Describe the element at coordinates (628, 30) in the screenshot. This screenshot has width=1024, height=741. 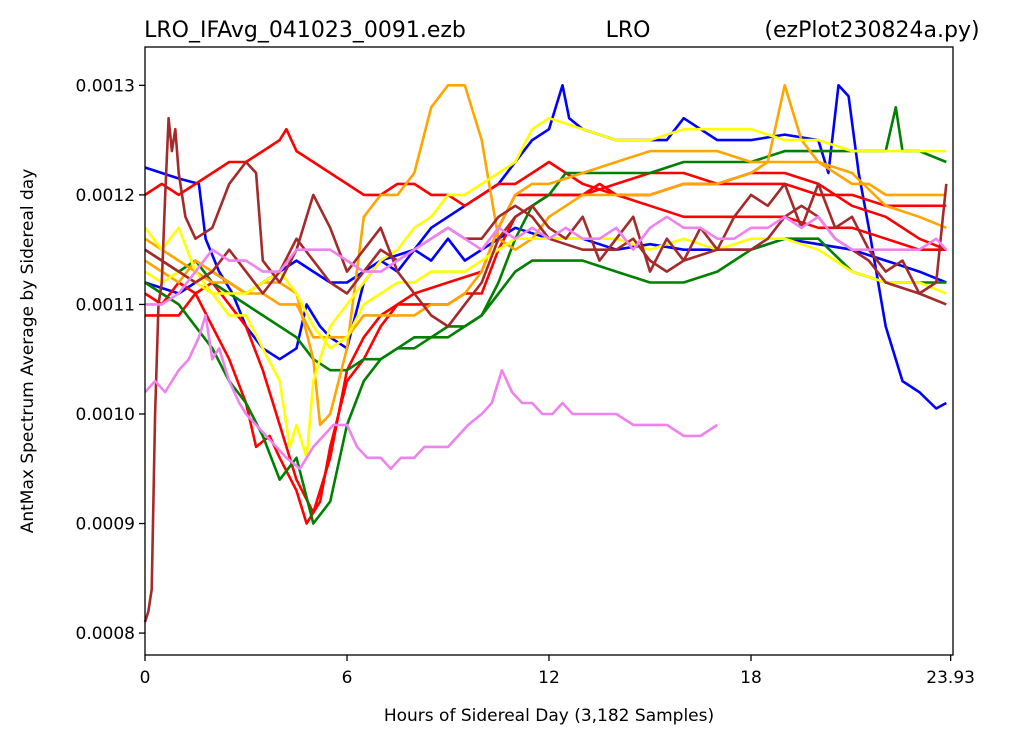
I see `chart-title-center: LRO` at that location.